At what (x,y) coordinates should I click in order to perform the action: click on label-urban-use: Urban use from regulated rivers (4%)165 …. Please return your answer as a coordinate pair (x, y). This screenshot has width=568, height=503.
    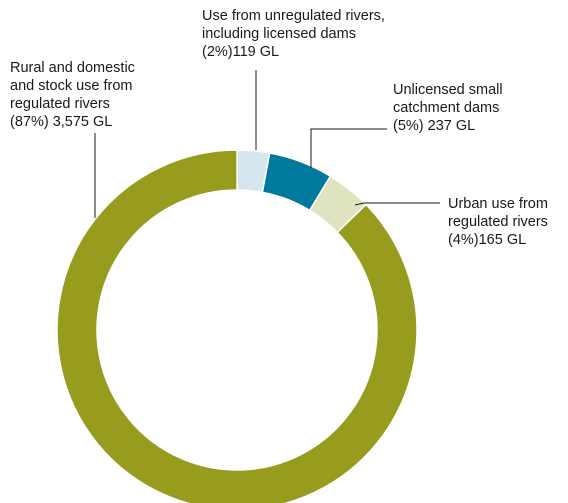
    Looking at the image, I should click on (500, 222).